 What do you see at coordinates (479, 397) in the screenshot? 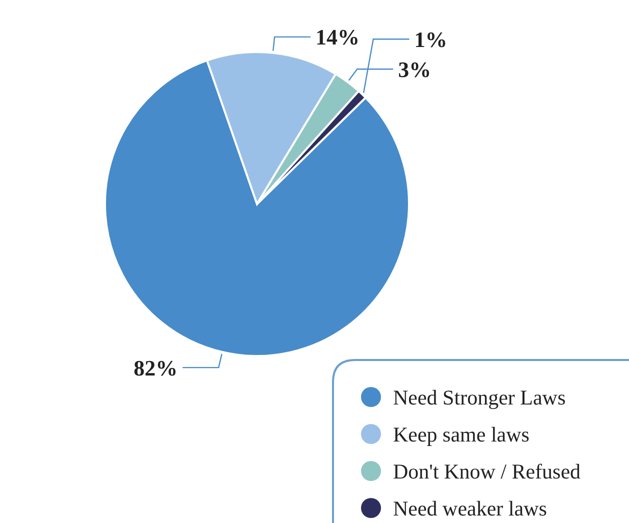
I see `legend-label: Need Stronger Laws` at bounding box center [479, 397].